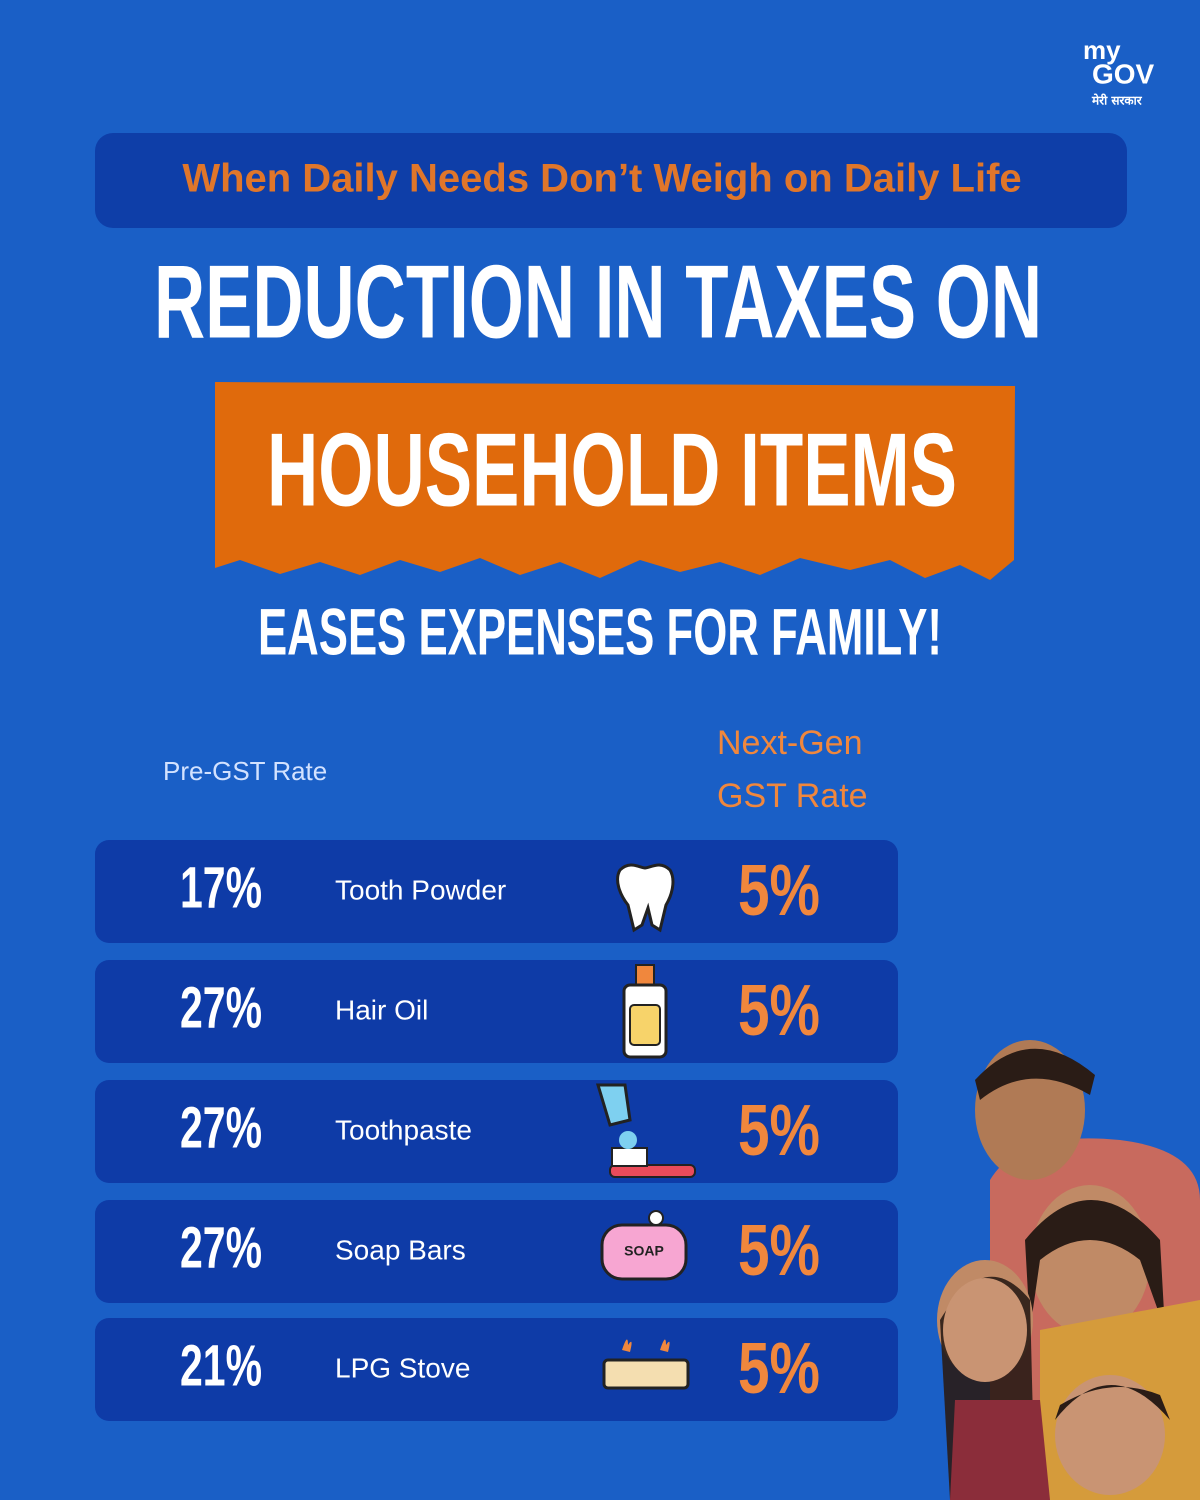  Describe the element at coordinates (1117, 101) in the screenshot. I see `logo-tagline: मेरी सरकार` at that location.